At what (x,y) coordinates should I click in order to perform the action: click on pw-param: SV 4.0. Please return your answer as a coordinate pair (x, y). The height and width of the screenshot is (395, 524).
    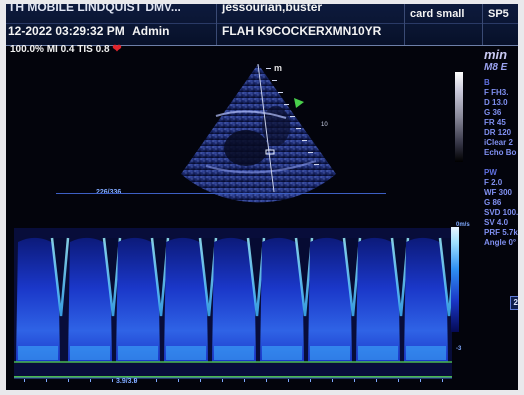
    Looking at the image, I should click on (496, 222).